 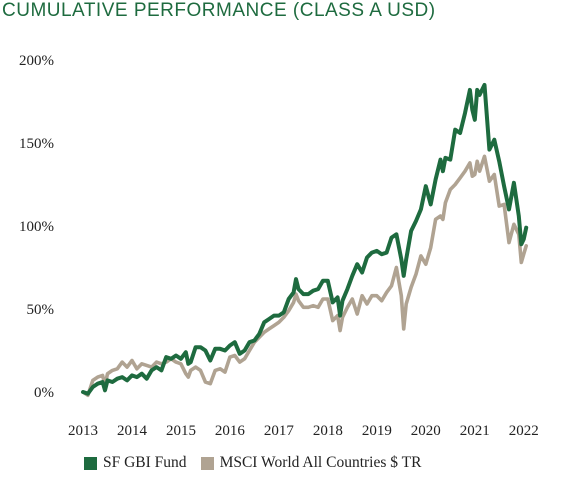 I want to click on y-tick-label: 50%, so click(x=41, y=310).